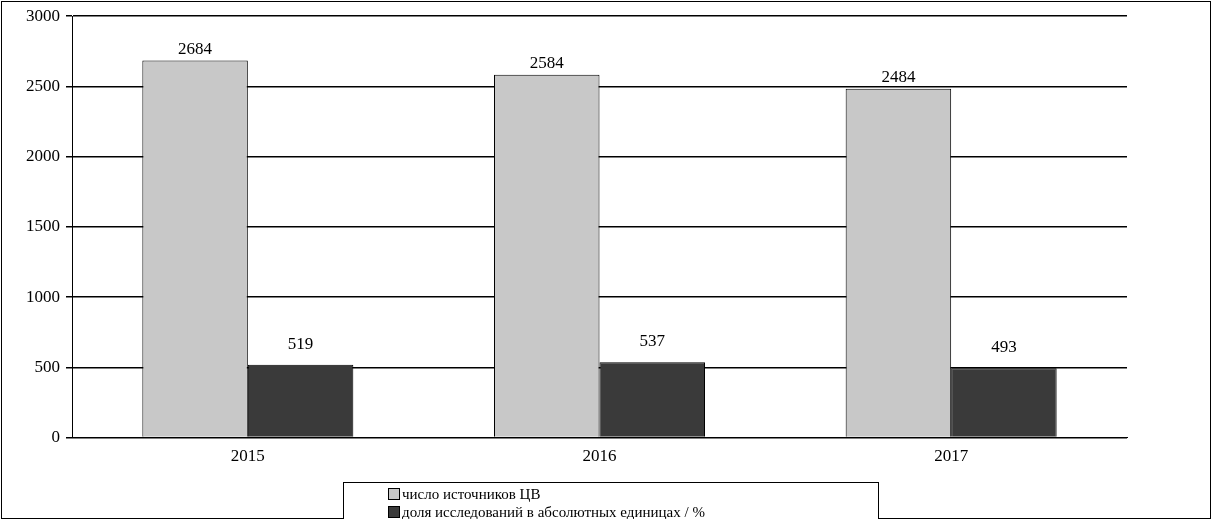 The height and width of the screenshot is (519, 1212). Describe the element at coordinates (553, 511) in the screenshot. I see `legend-label: доля исследований в абсолютных единицах / %` at that location.